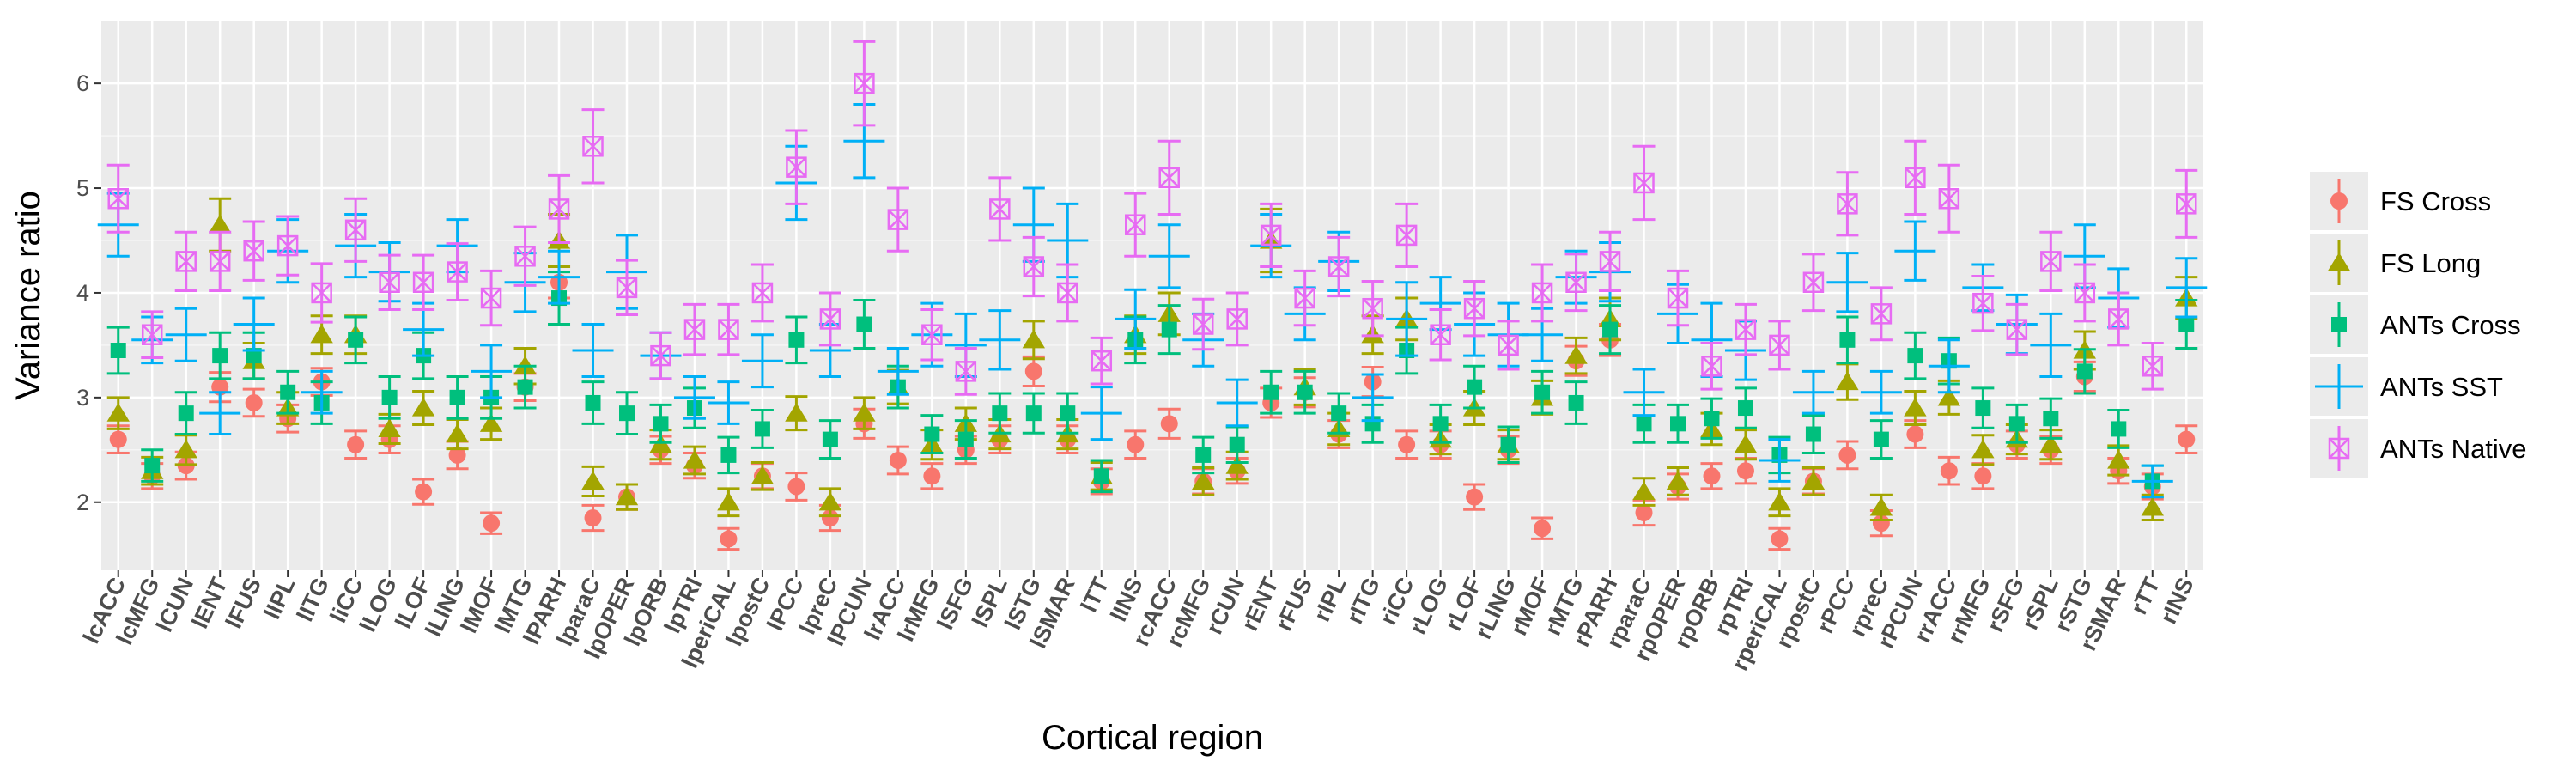 This screenshot has width=2576, height=773. What do you see at coordinates (82, 188) in the screenshot?
I see `y-tick-label: 5` at bounding box center [82, 188].